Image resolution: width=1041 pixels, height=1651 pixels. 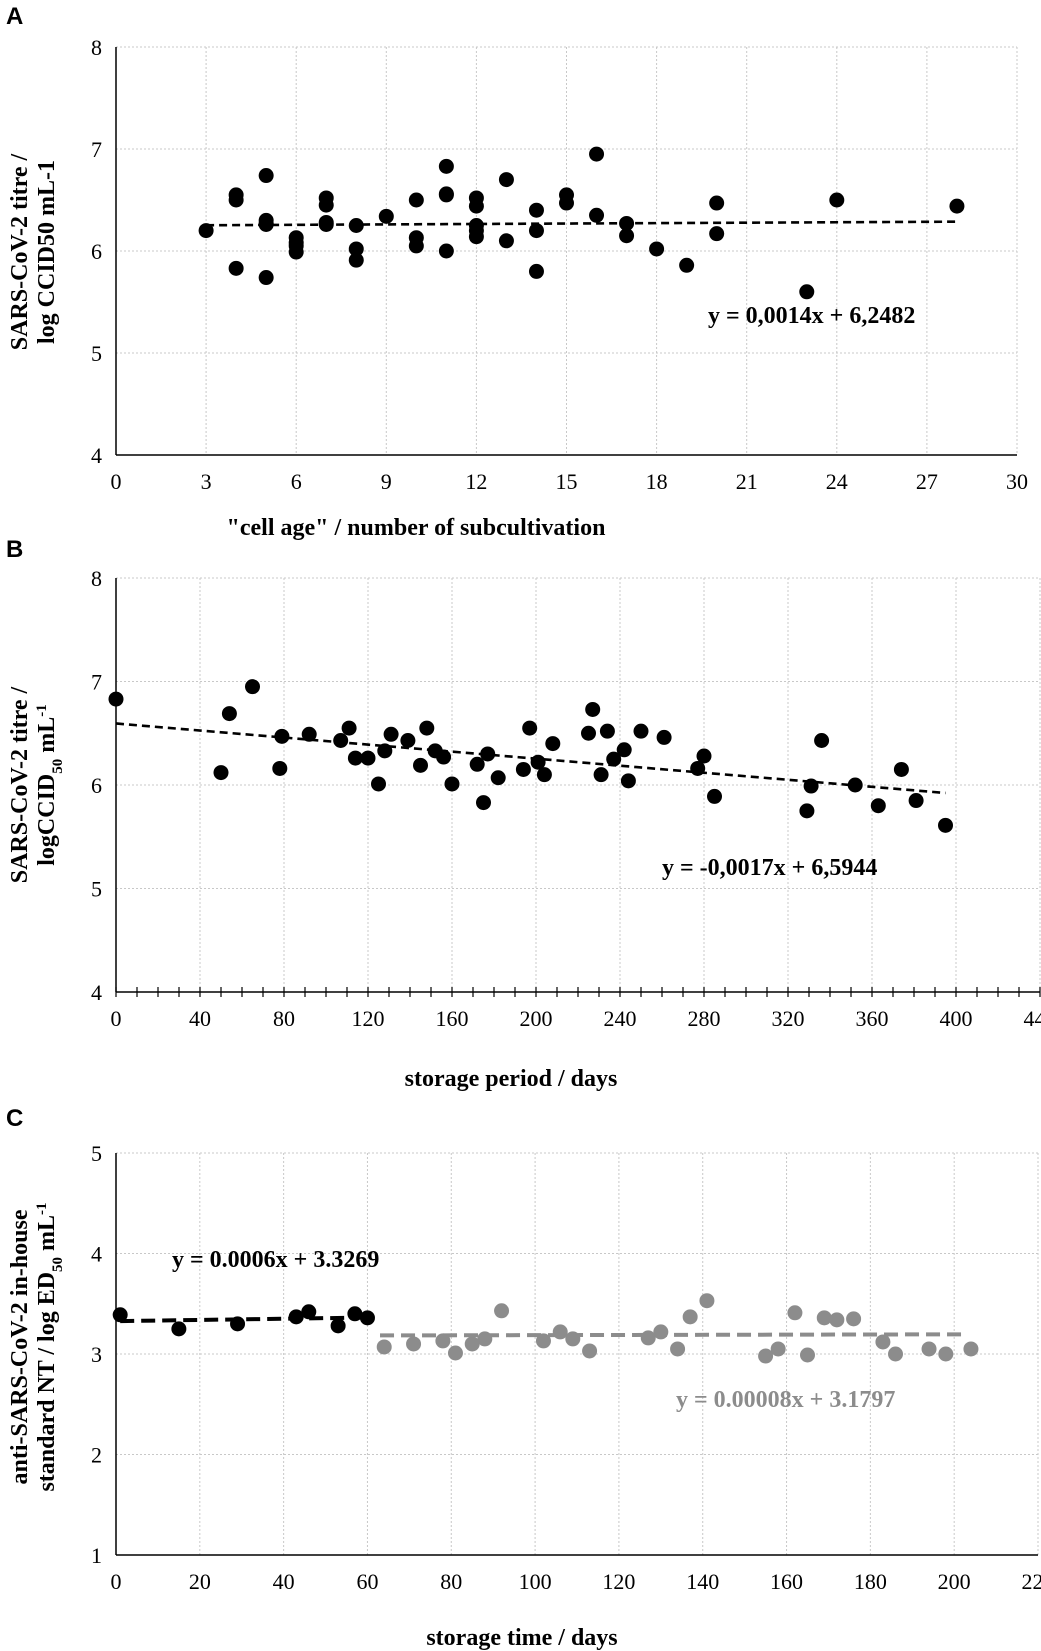 What do you see at coordinates (96, 578) in the screenshot?
I see `y-tick-label: 8` at bounding box center [96, 578].